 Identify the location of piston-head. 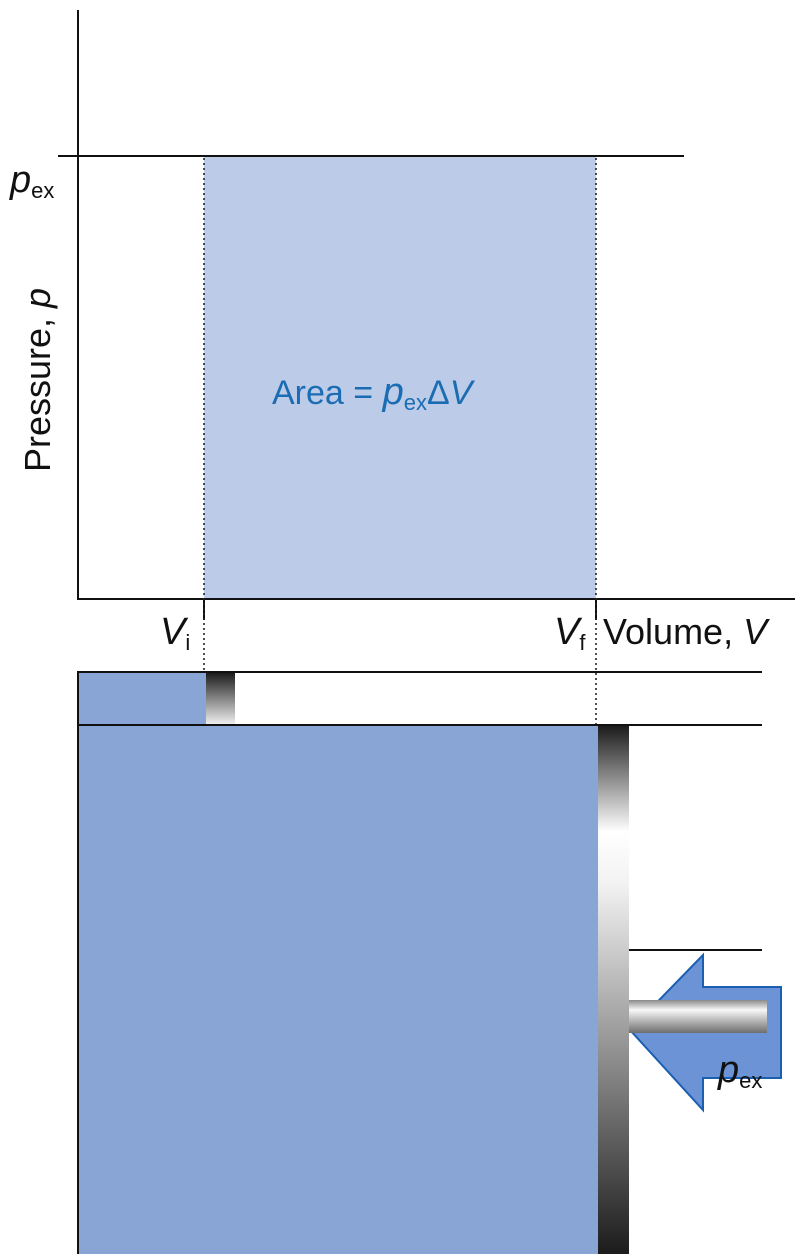
(613, 990).